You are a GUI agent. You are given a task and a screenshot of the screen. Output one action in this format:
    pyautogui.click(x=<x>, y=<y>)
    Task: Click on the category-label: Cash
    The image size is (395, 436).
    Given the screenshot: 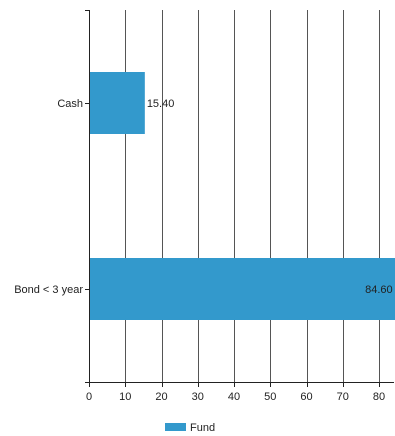 What is the action you would take?
    pyautogui.click(x=70, y=104)
    